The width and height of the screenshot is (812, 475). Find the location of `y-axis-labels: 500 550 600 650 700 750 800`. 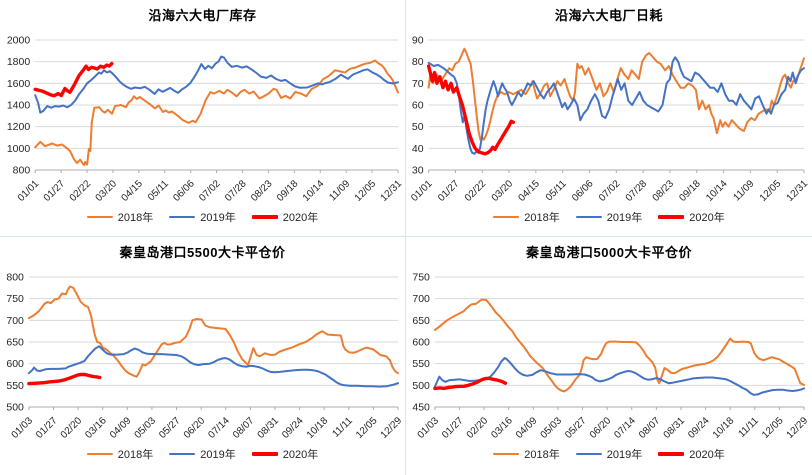

y-axis-labels: 500 550 600 650 700 750 800 is located at coordinates (15, 343).